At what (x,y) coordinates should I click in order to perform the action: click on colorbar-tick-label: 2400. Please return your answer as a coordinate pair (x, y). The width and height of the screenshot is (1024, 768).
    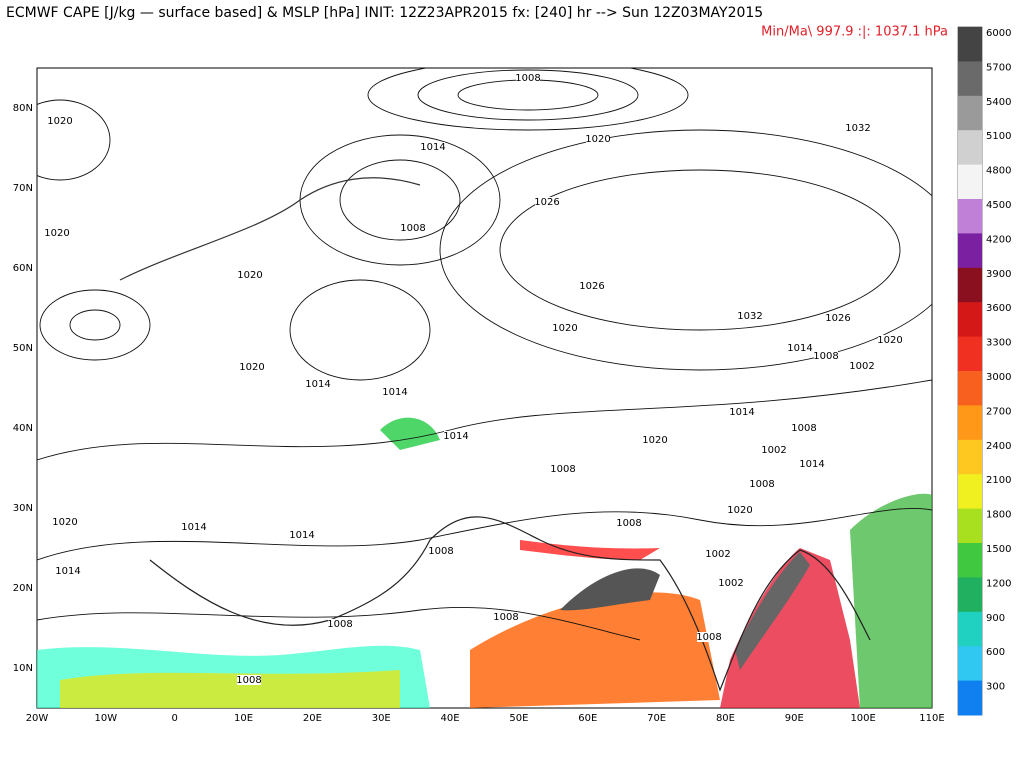
    Looking at the image, I should click on (998, 446).